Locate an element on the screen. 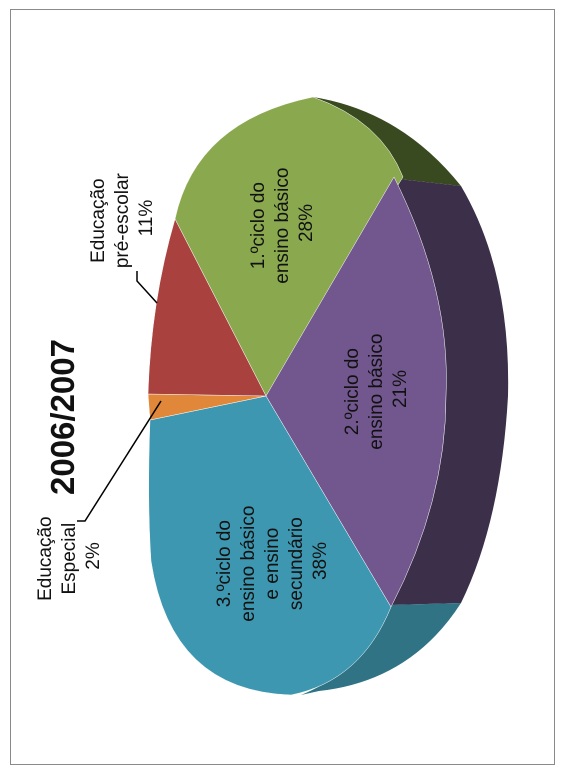 The image size is (565, 774). slice-2-side is located at coordinates (445, 391).